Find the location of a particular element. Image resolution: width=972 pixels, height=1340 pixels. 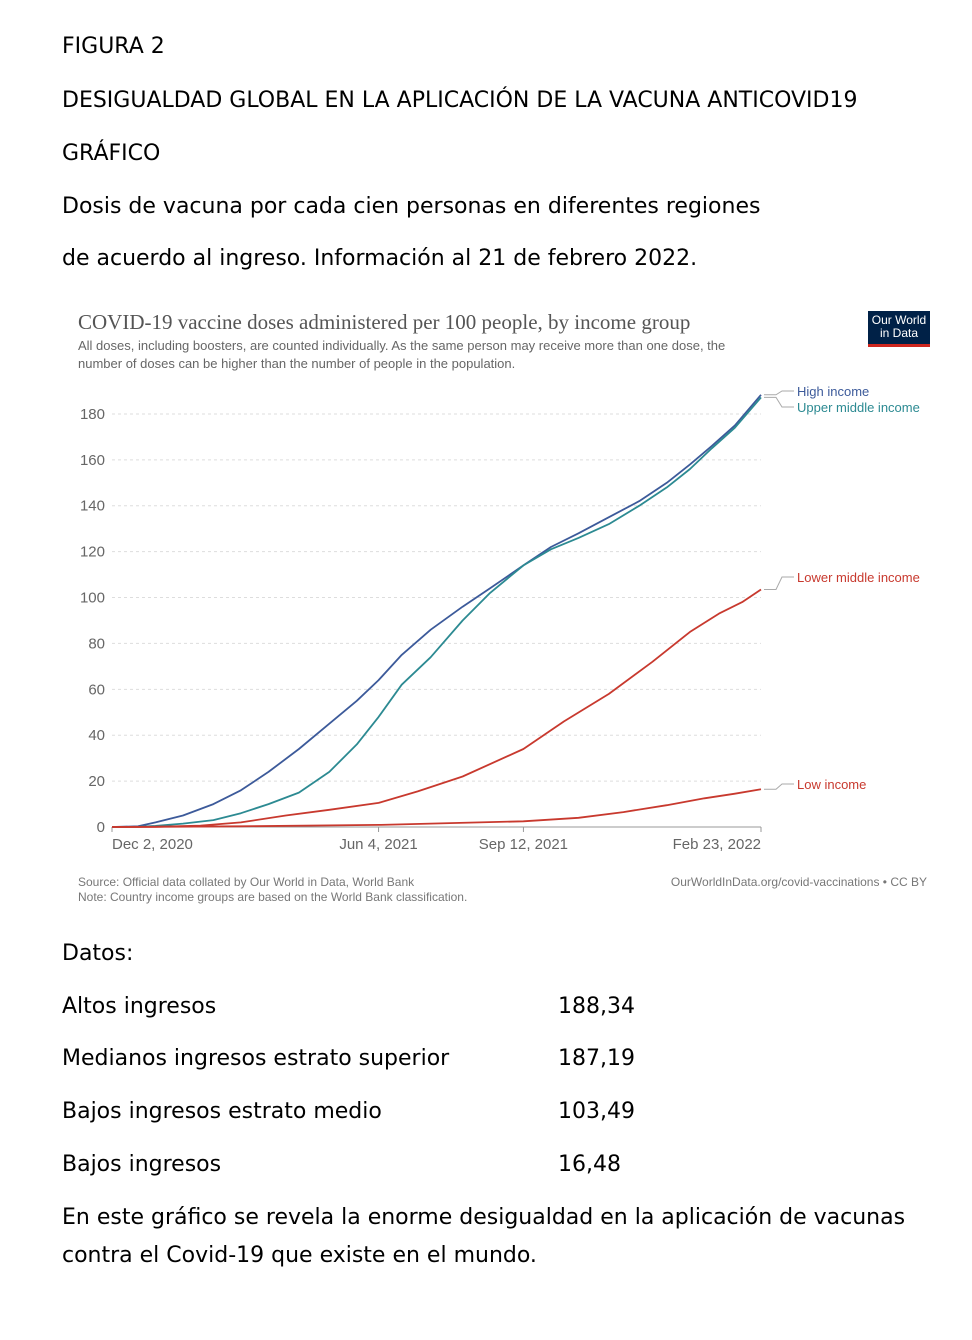

legend-label: Upper middle income is located at coordinates (858, 407).